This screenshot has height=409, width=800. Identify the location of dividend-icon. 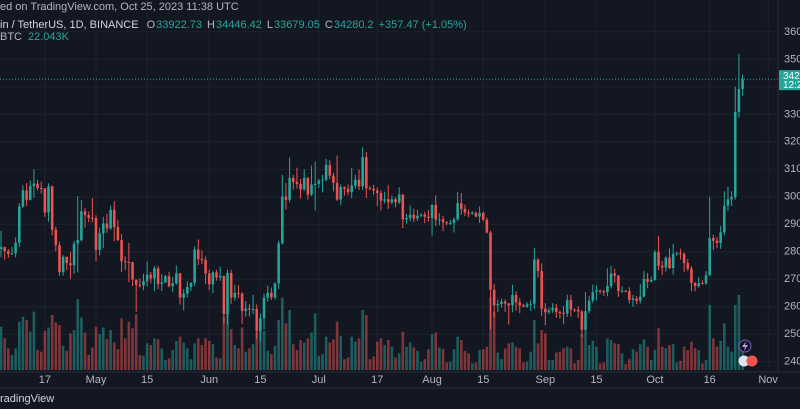
(752, 361).